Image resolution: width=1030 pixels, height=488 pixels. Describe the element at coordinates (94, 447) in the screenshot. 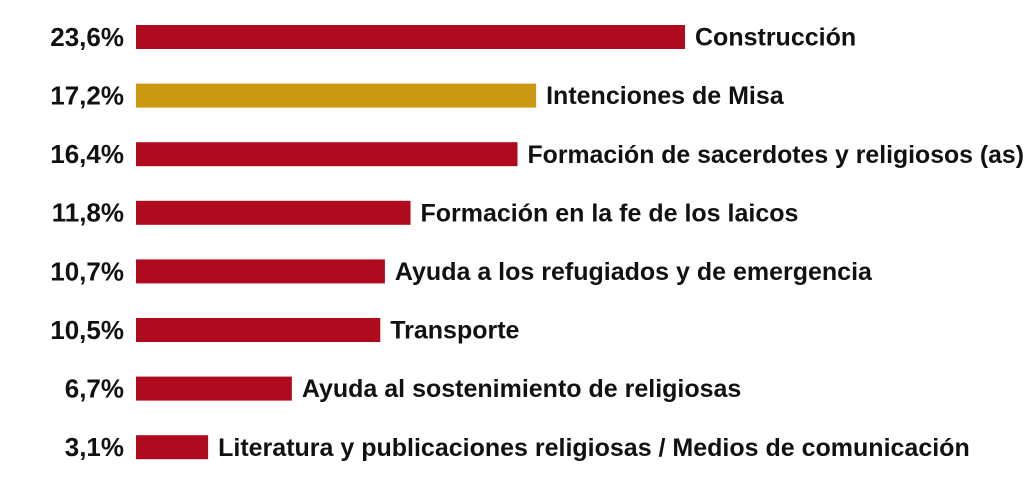

I see `value-label: 3,1%` at that location.